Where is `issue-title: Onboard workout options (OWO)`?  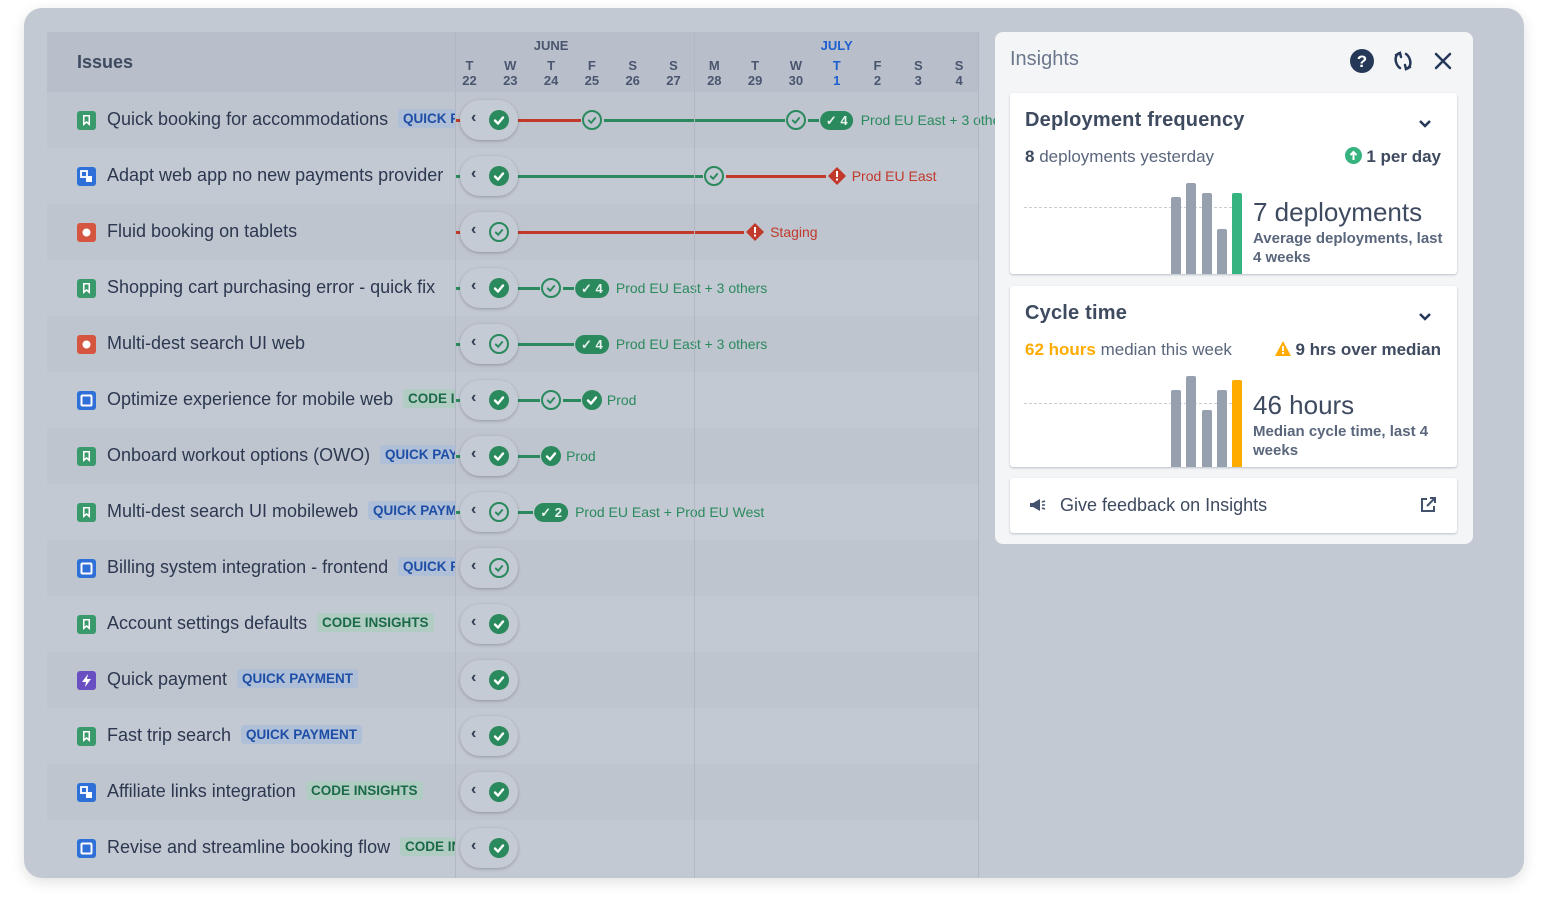
issue-title: Onboard workout options (OWO) is located at coordinates (239, 455).